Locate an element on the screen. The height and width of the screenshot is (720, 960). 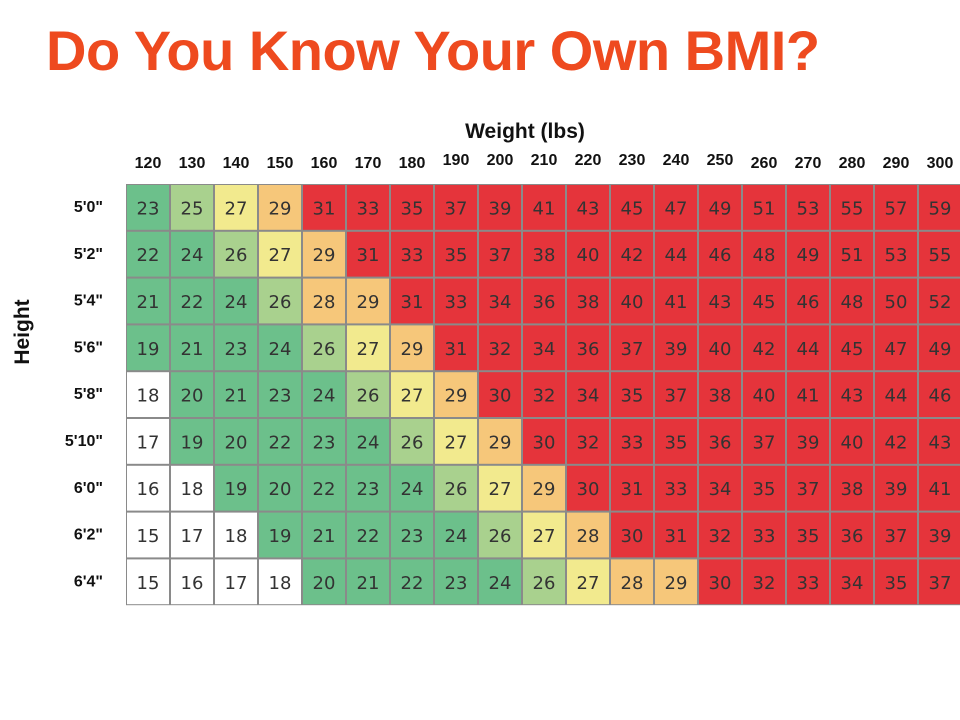
weight-tick-label: 250 is located at coordinates (720, 160).